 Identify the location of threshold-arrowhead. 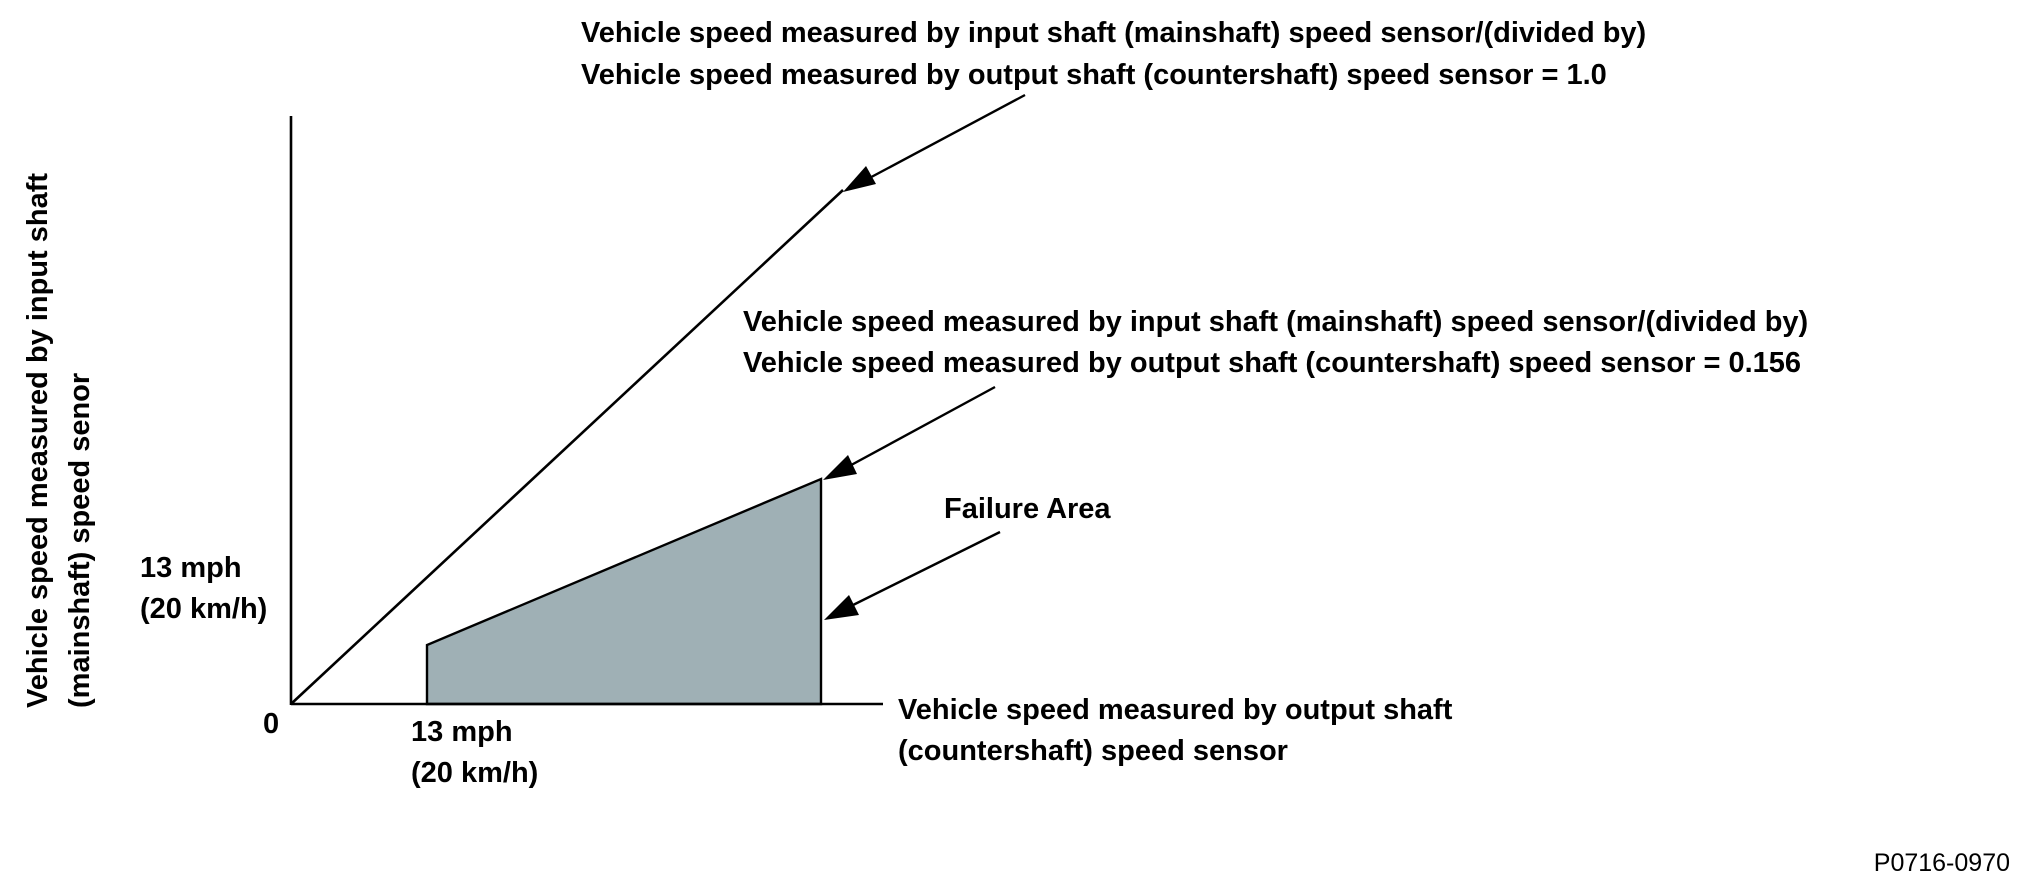
(840, 467).